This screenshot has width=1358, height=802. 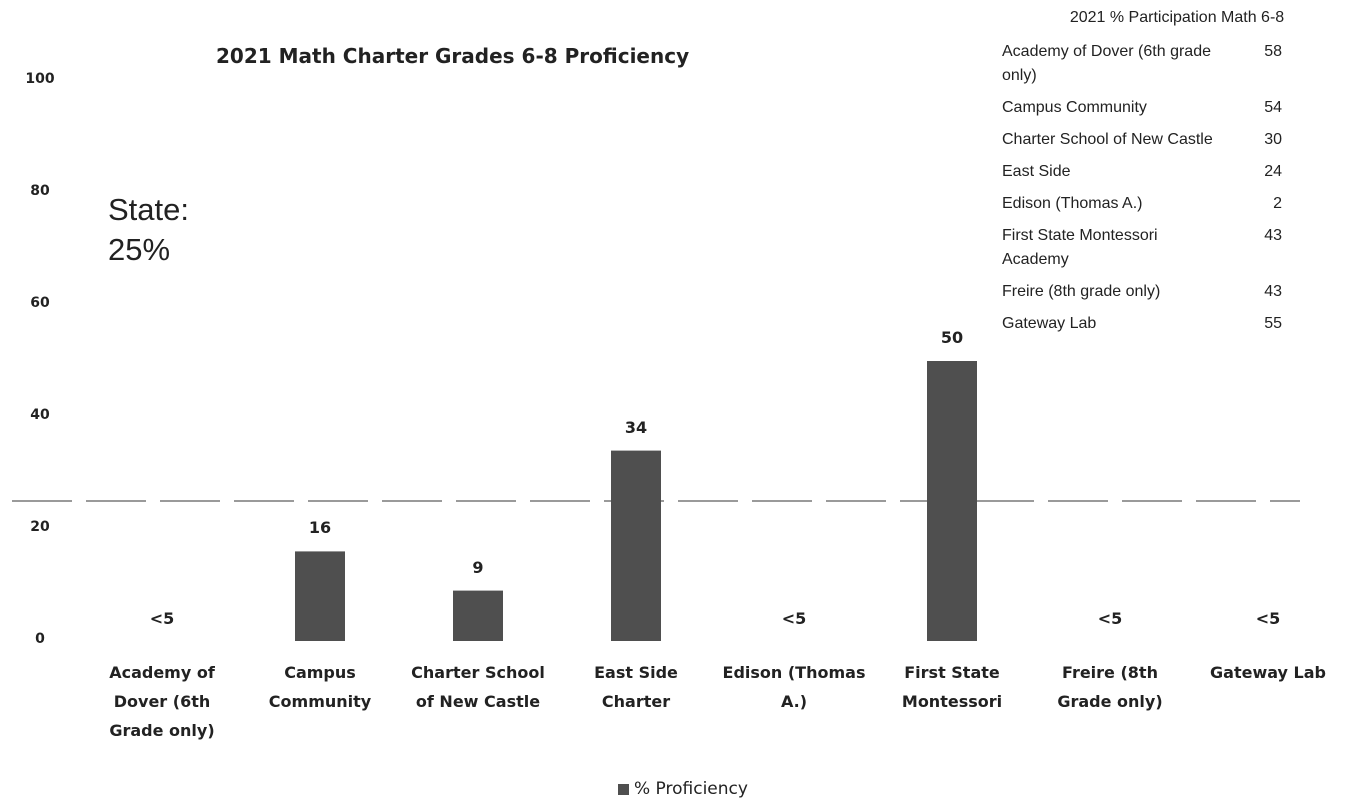 What do you see at coordinates (952, 687) in the screenshot?
I see `x-tick-label: First State Montessori` at bounding box center [952, 687].